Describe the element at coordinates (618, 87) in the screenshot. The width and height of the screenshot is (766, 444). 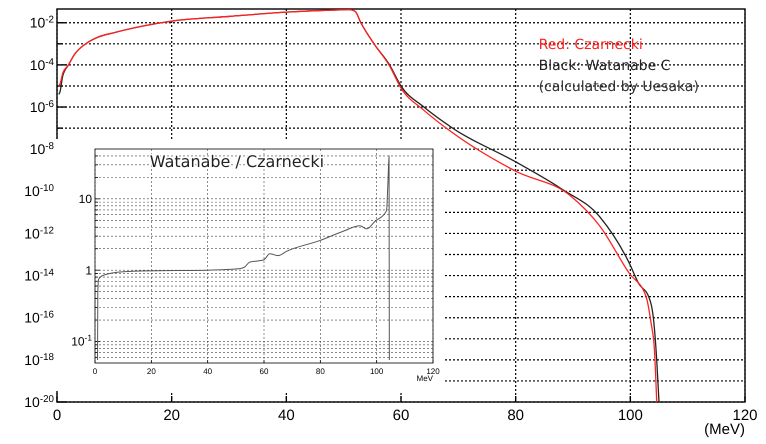
I see `annotation: (calculated by Uesaka)` at that location.